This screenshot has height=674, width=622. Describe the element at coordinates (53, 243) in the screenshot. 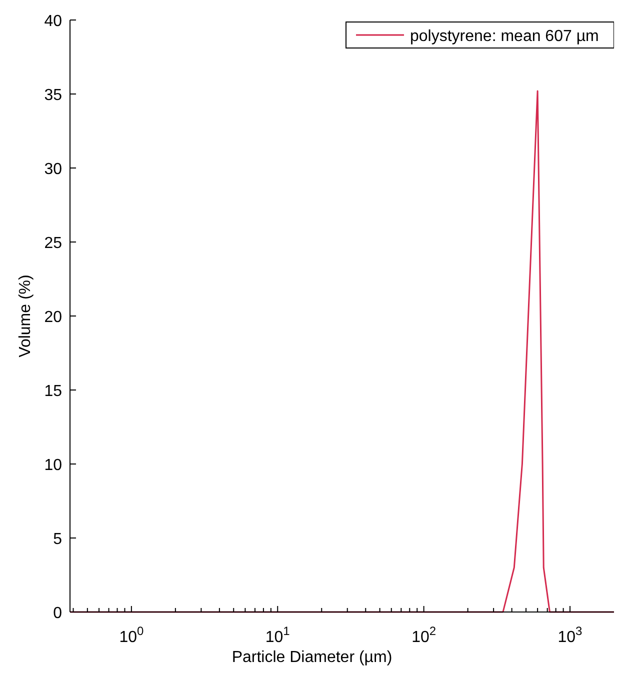

I see `y-tick-label: 25` at that location.